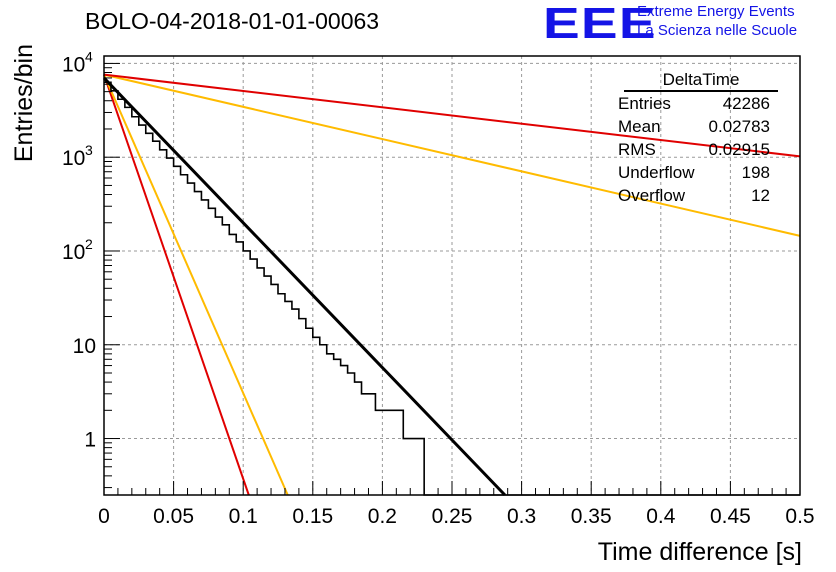 This screenshot has width=836, height=572. Describe the element at coordinates (716, 11) in the screenshot. I see `logo-line-1: Extreme Energy Events` at that location.